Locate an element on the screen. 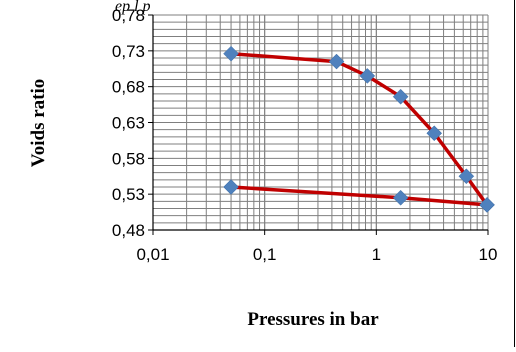  y-tick-label: 0,68 is located at coordinates (128, 87).